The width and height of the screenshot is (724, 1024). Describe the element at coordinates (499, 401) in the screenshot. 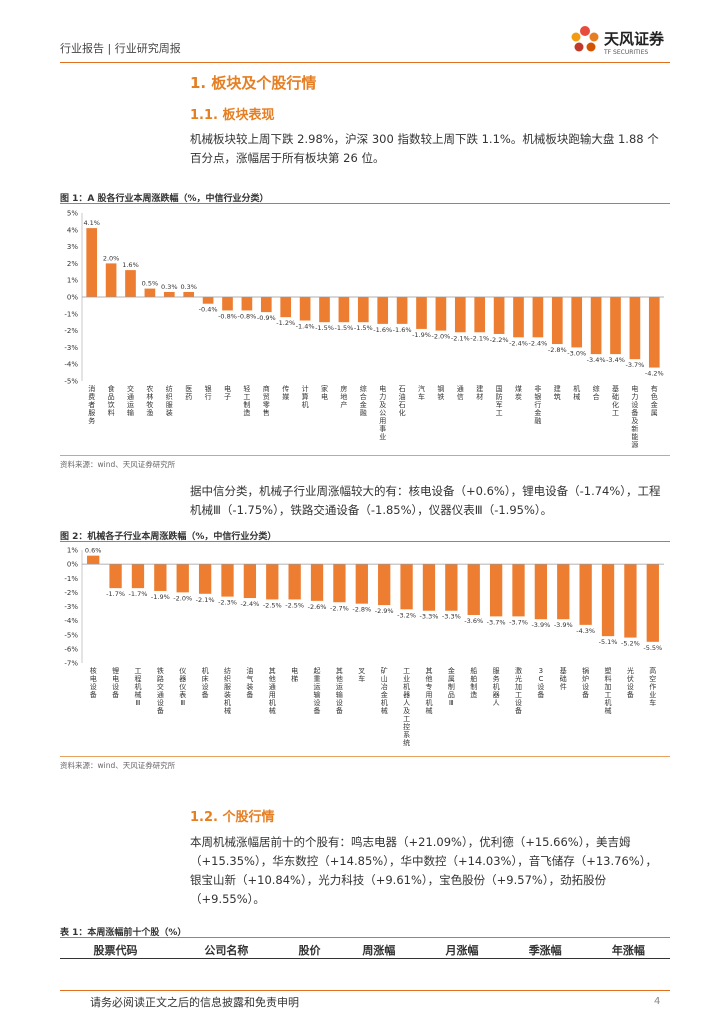

I see `category-label: 国防军工` at that location.